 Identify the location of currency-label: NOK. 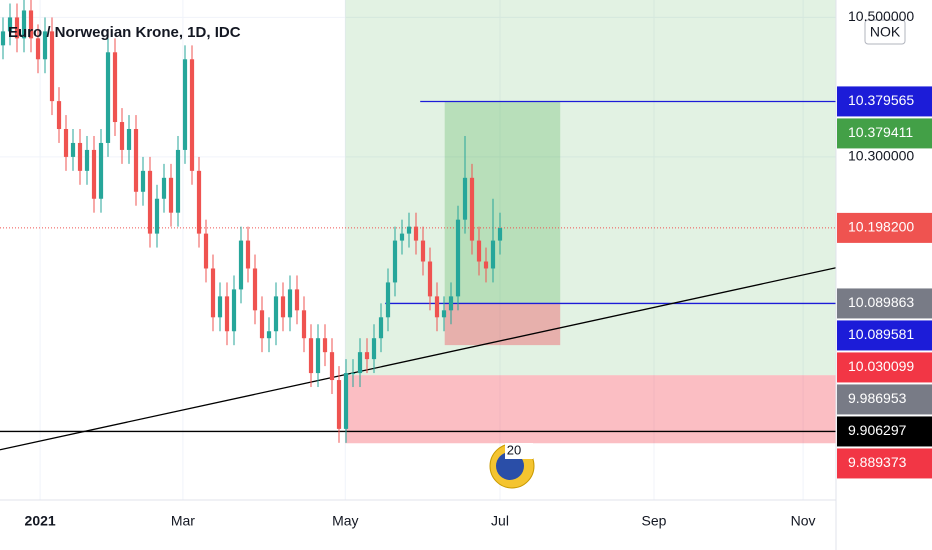
(885, 32).